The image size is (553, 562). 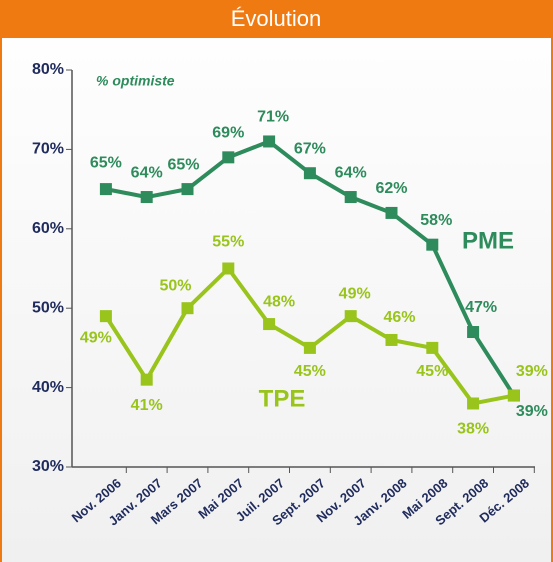 What do you see at coordinates (48, 228) in the screenshot?
I see `y-tick-label: 60%` at bounding box center [48, 228].